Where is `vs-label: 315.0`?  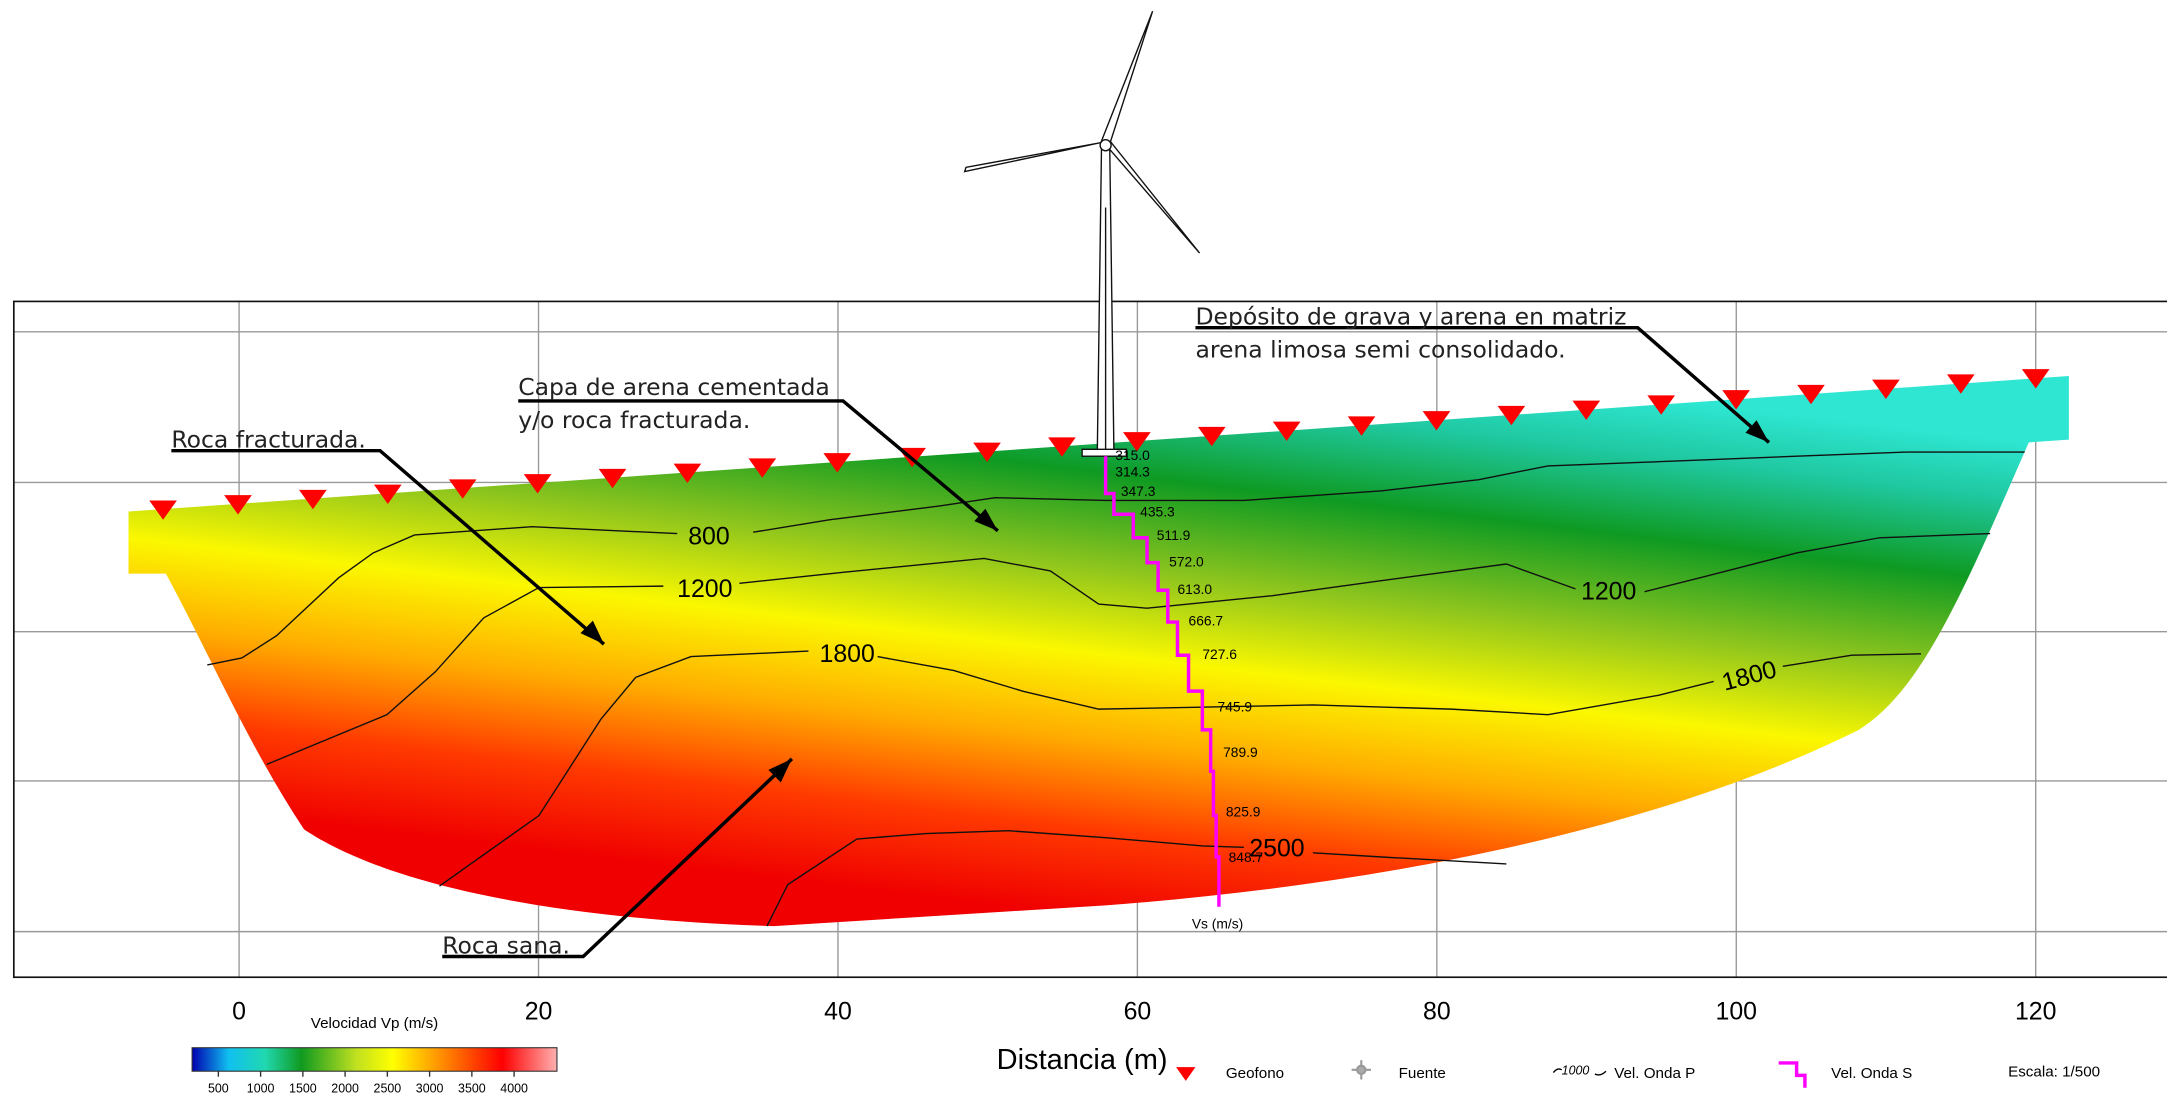 vs-label: 315.0 is located at coordinates (1132, 455).